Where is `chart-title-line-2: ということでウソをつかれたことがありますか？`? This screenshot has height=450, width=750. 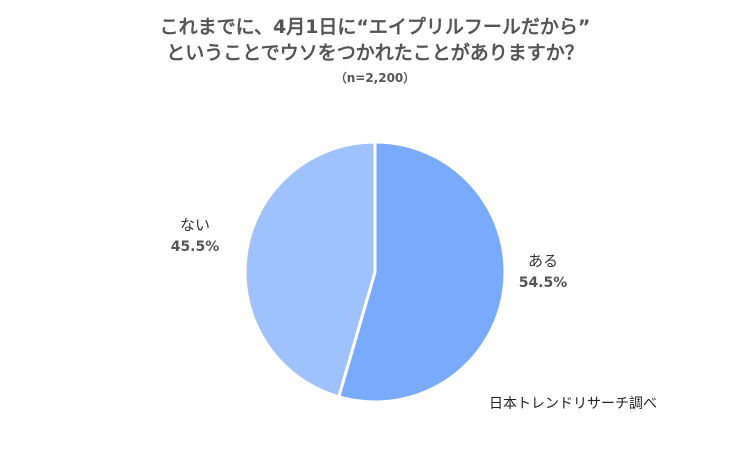 chart-title-line-2: ということでウソをつかれたことがありますか？ is located at coordinates (375, 53).